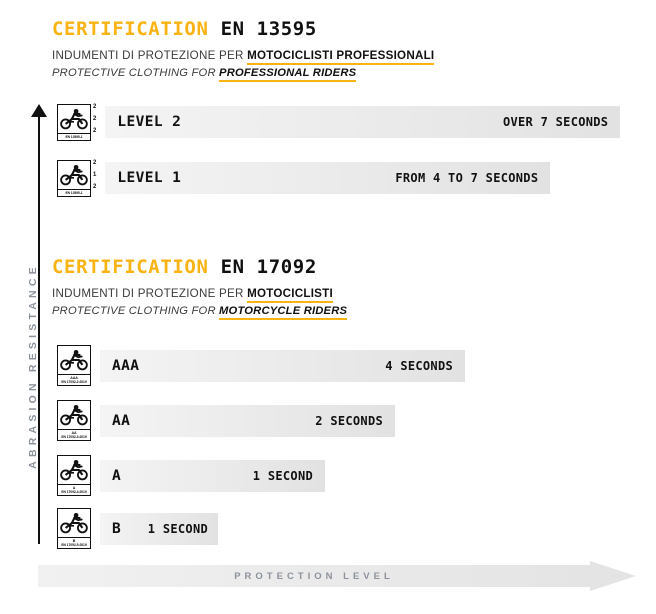 The width and height of the screenshot is (656, 614). I want to click on abrasion-axis-line, so click(39, 328).